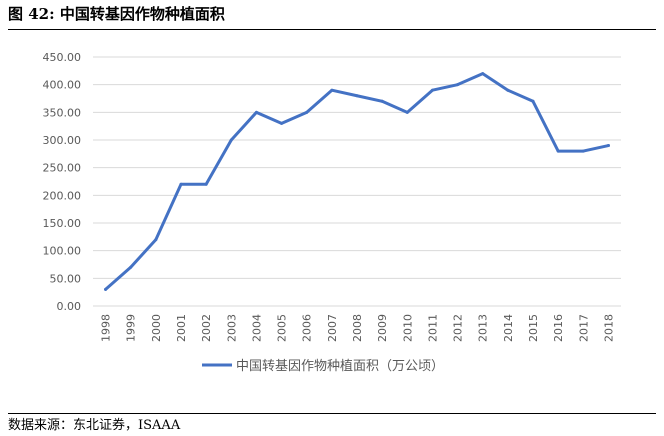 This screenshot has width=664, height=436. Describe the element at coordinates (407, 328) in the screenshot. I see `x-tick-label: 2010` at that location.